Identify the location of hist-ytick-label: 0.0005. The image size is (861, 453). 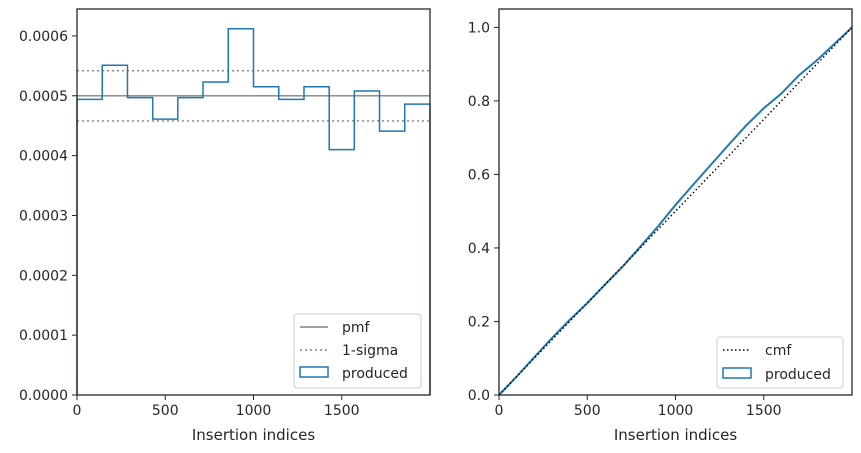
(43, 97).